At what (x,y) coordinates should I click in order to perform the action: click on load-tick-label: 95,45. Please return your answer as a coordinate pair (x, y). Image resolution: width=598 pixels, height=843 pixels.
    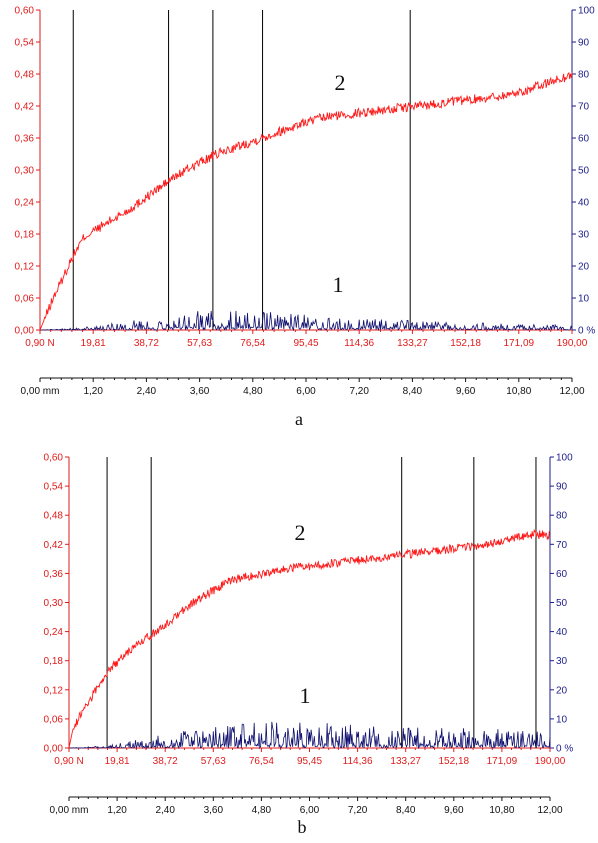
    Looking at the image, I should click on (305, 343).